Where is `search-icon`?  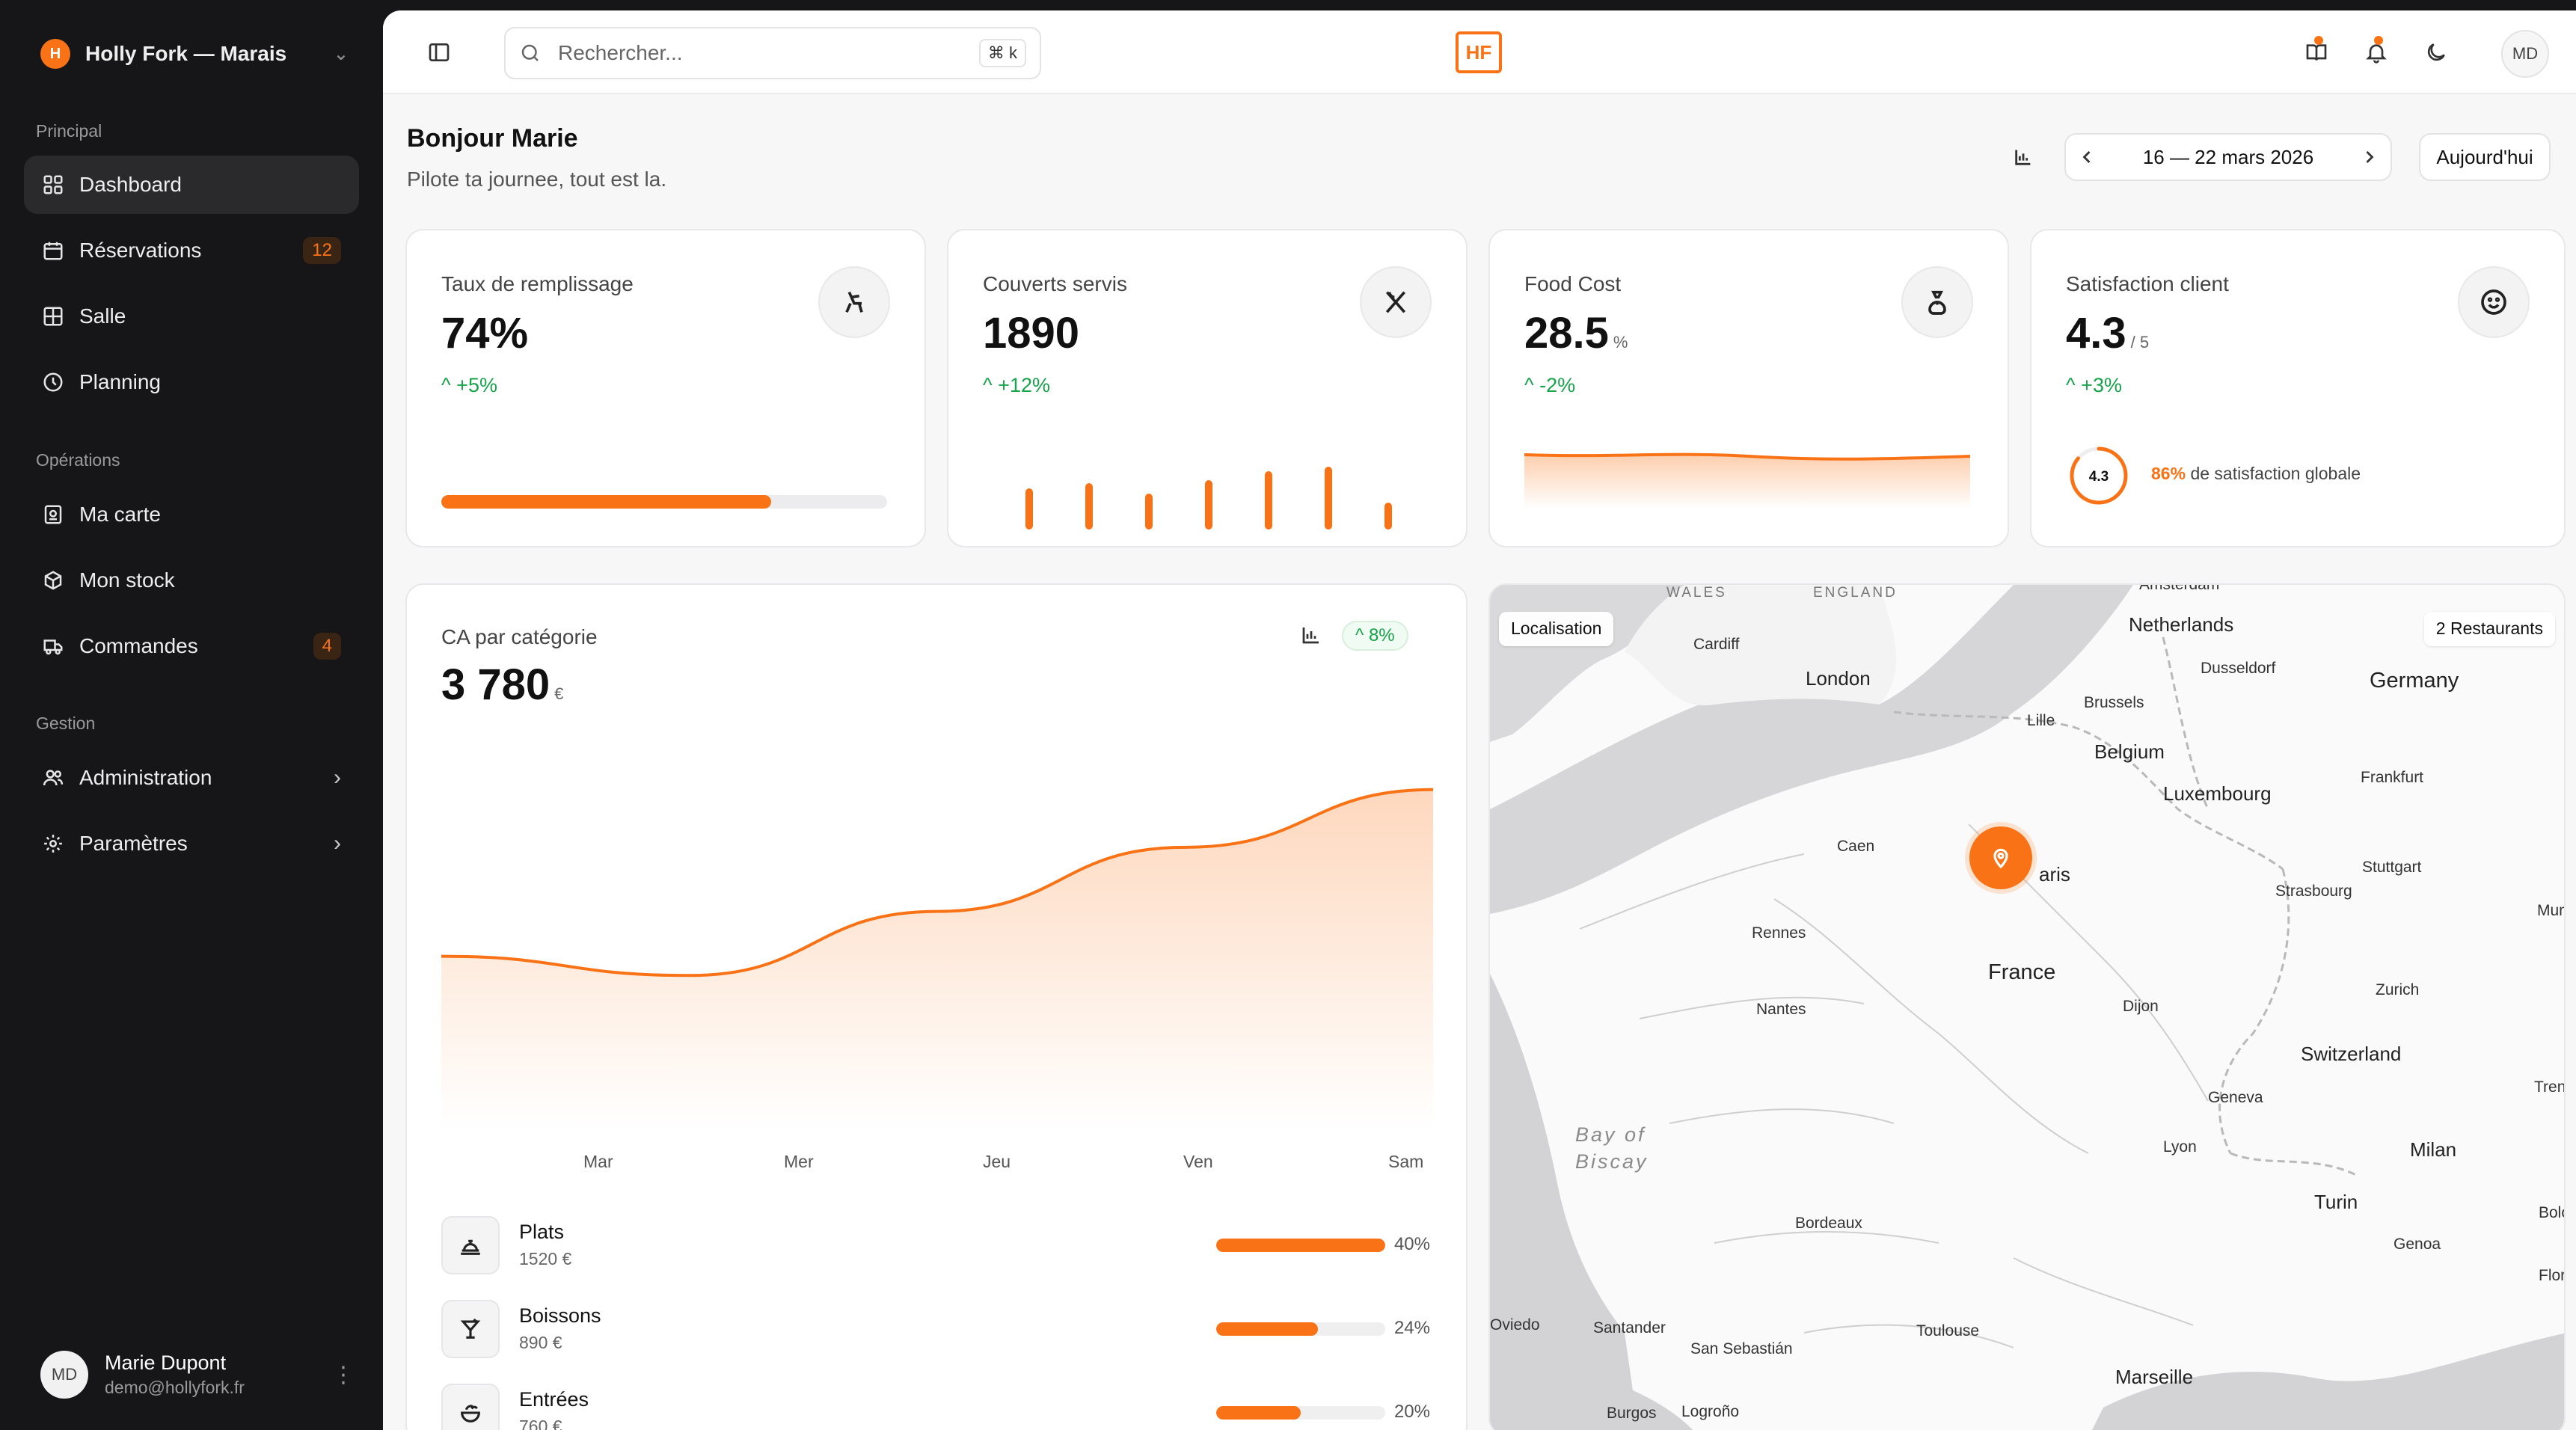
search-icon is located at coordinates (530, 52).